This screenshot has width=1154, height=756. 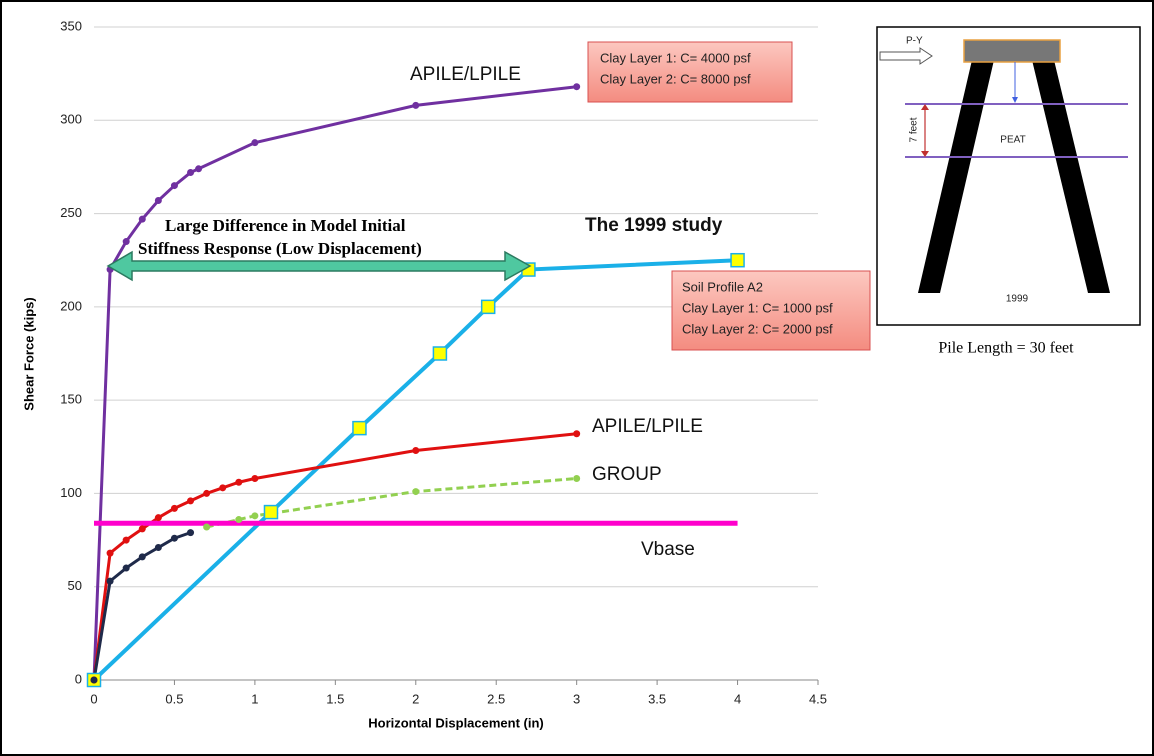 I want to click on annotation: Soil Profile A2, so click(x=722, y=286).